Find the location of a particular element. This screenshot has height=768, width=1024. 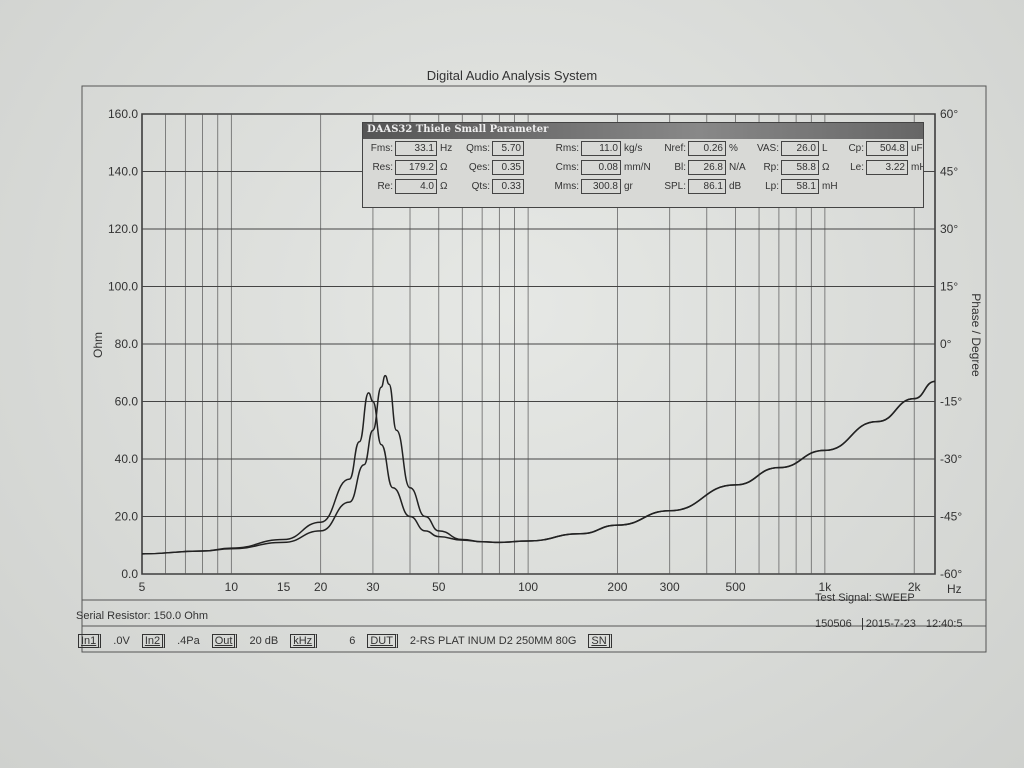

x-tick-label: 200 is located at coordinates (617, 587).